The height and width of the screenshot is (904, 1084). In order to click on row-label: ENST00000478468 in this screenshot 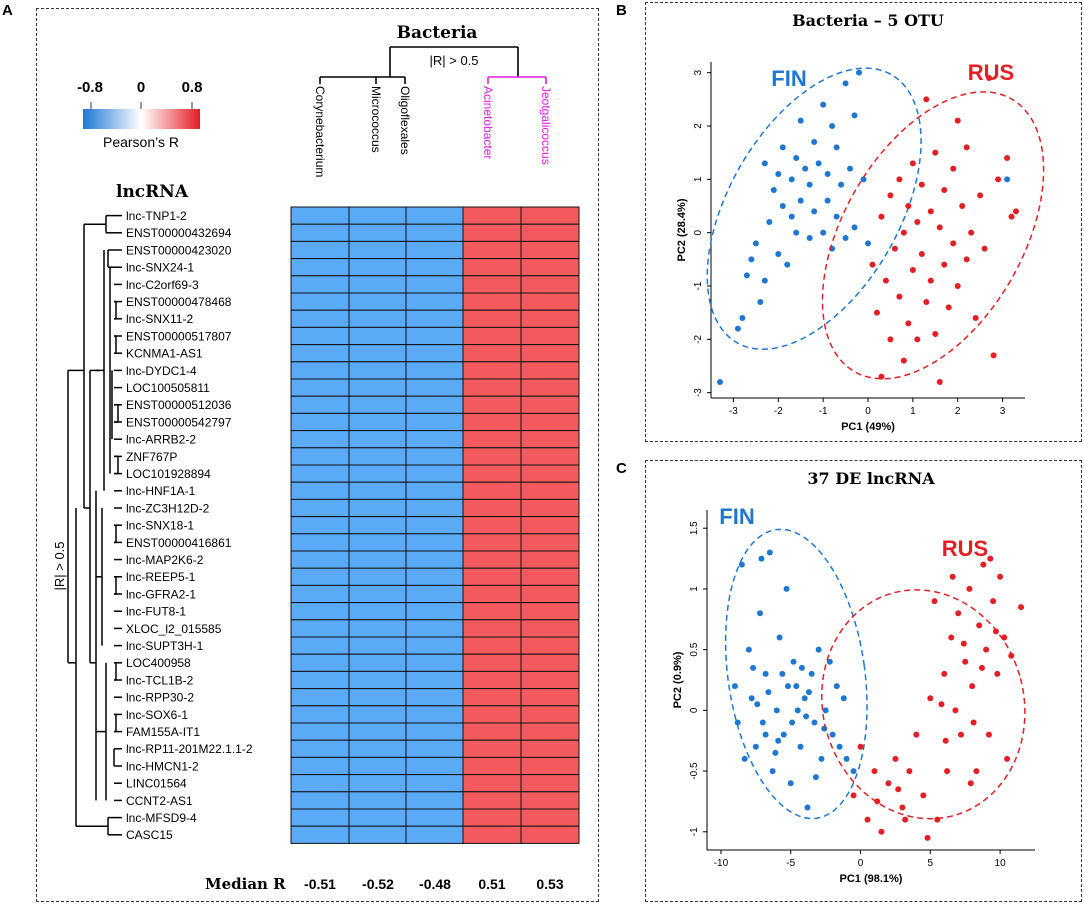, I will do `click(179, 302)`.